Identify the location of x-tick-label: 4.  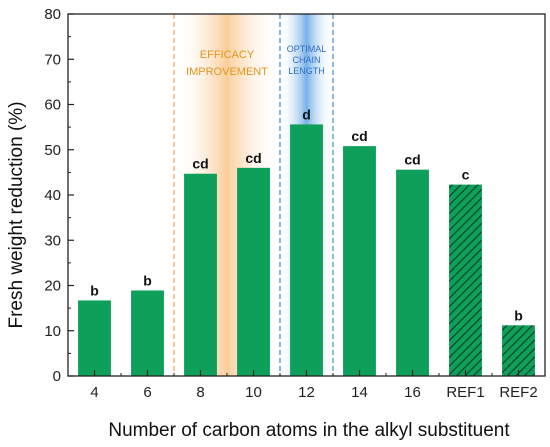
(94, 392).